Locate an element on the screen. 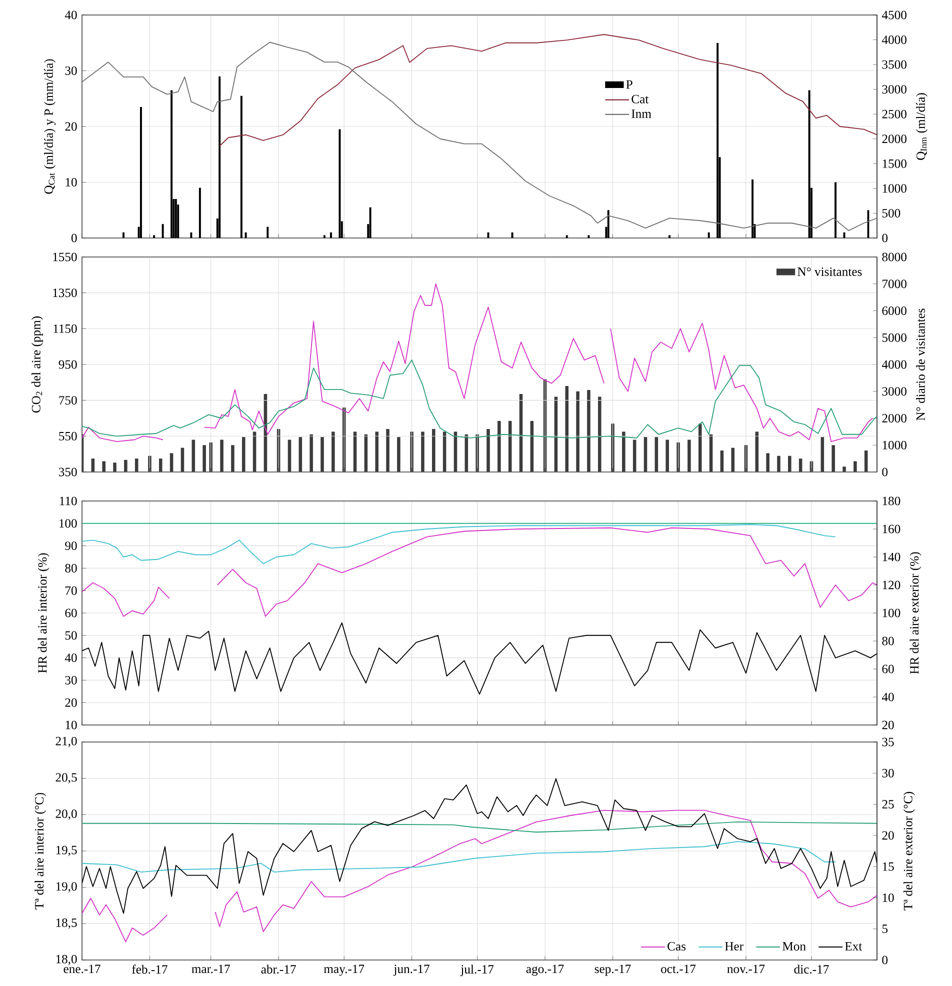 Image resolution: width=952 pixels, height=986 pixels. x-tick-label: jun.-17 is located at coordinates (411, 970).